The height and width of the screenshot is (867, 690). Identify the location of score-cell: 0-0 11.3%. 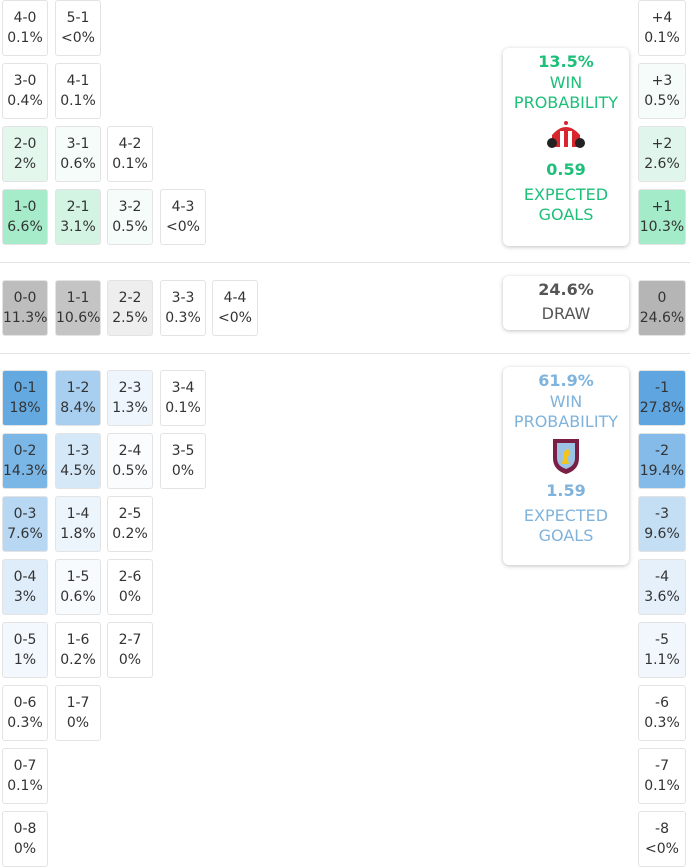
(25, 308).